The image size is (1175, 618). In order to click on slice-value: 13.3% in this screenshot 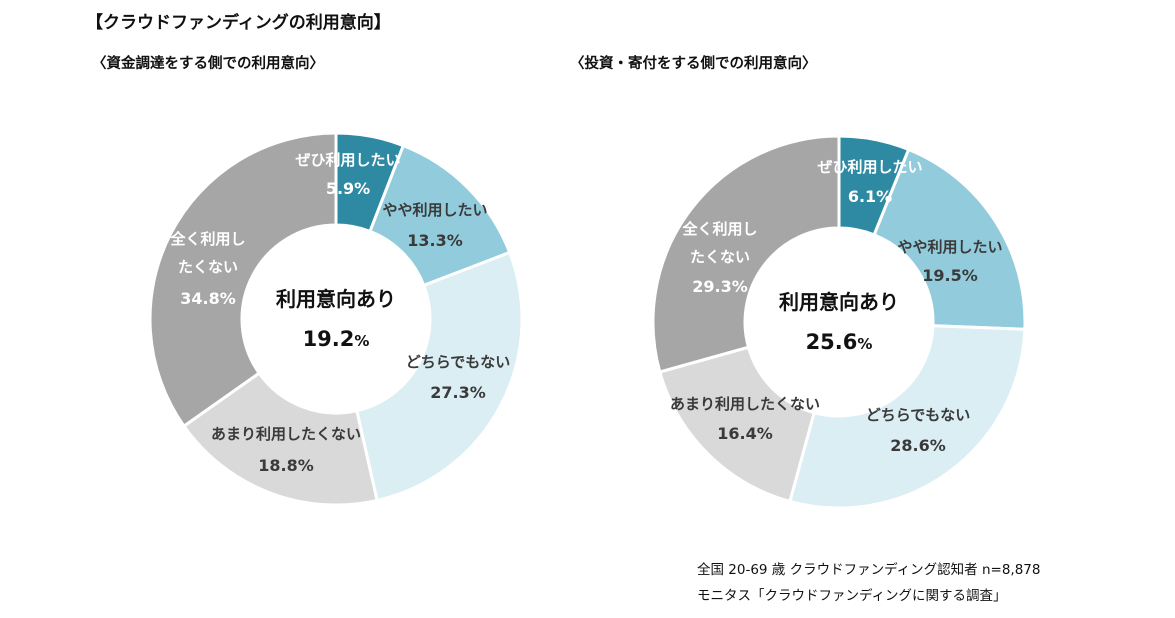, I will do `click(435, 240)`.